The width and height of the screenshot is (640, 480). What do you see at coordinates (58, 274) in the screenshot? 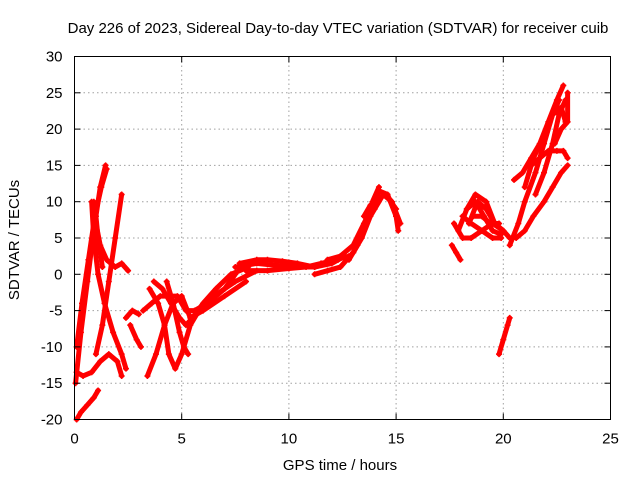
I see `y-tick-label: 0` at bounding box center [58, 274].